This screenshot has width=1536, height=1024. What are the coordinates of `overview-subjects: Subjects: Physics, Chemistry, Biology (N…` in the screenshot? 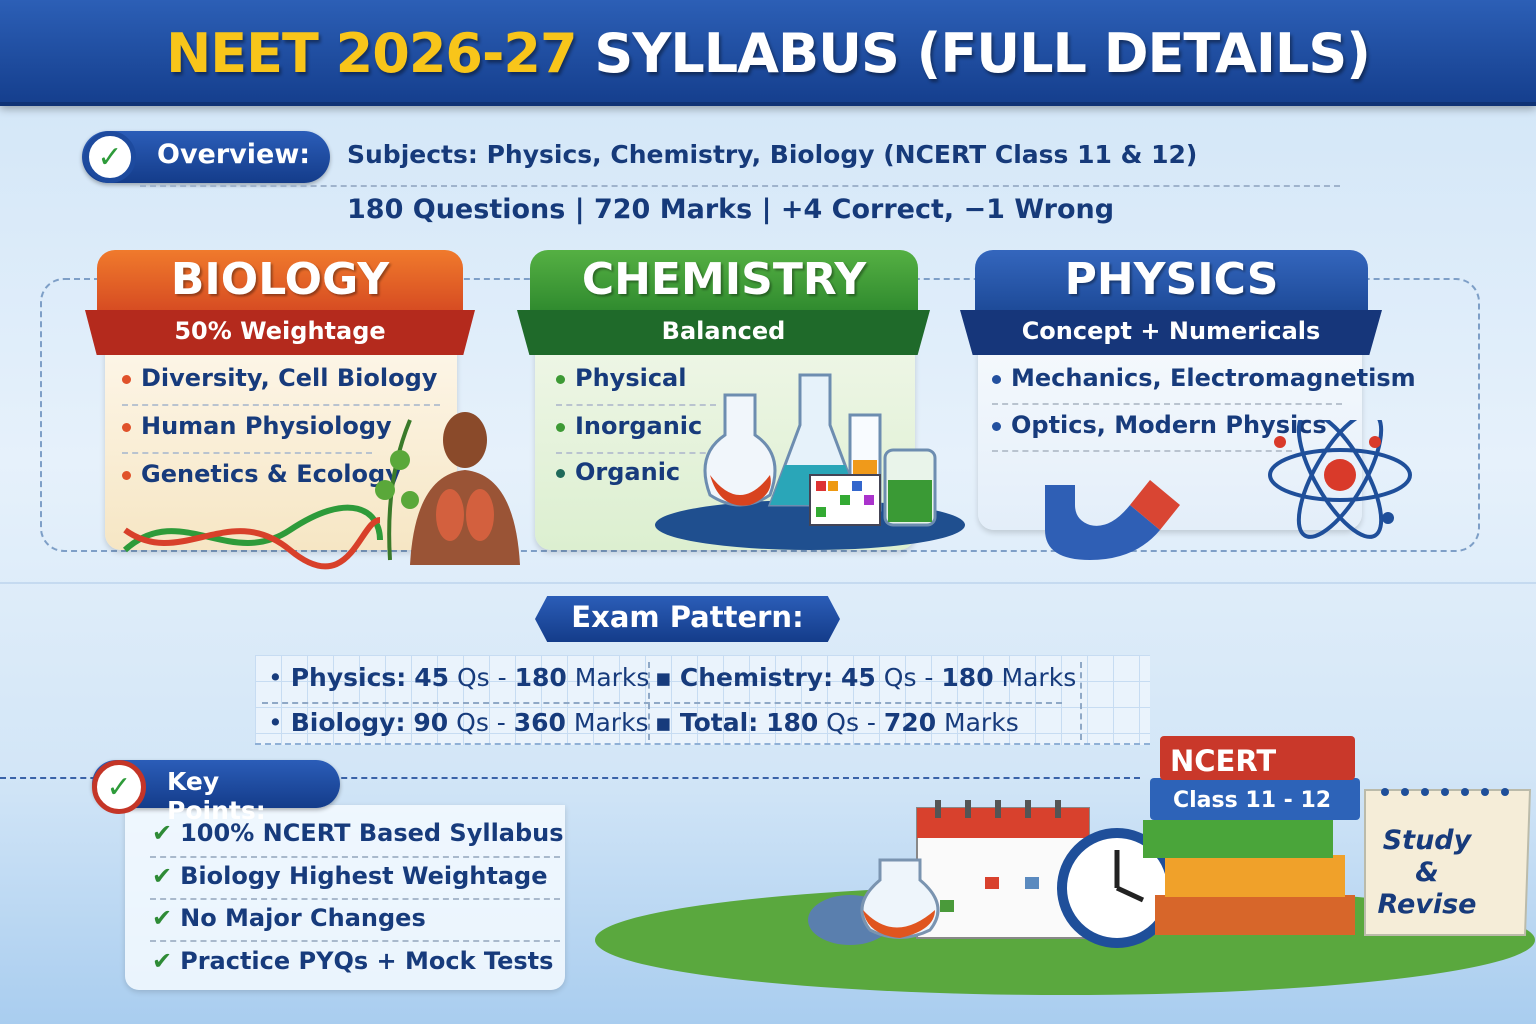 It's located at (772, 154).